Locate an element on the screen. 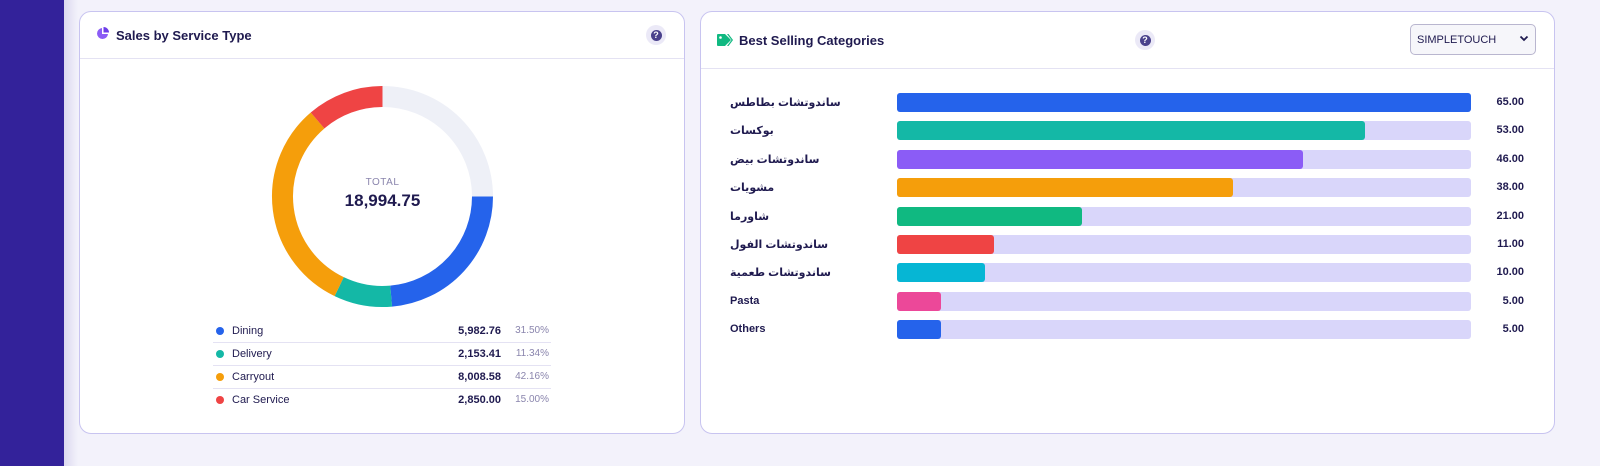  category-row: شاورما 21.00 is located at coordinates (1128, 217).